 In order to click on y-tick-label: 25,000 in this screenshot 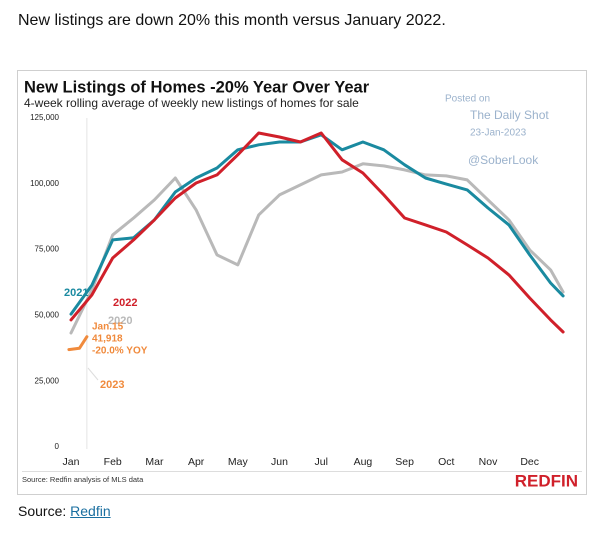, I will do `click(47, 380)`.